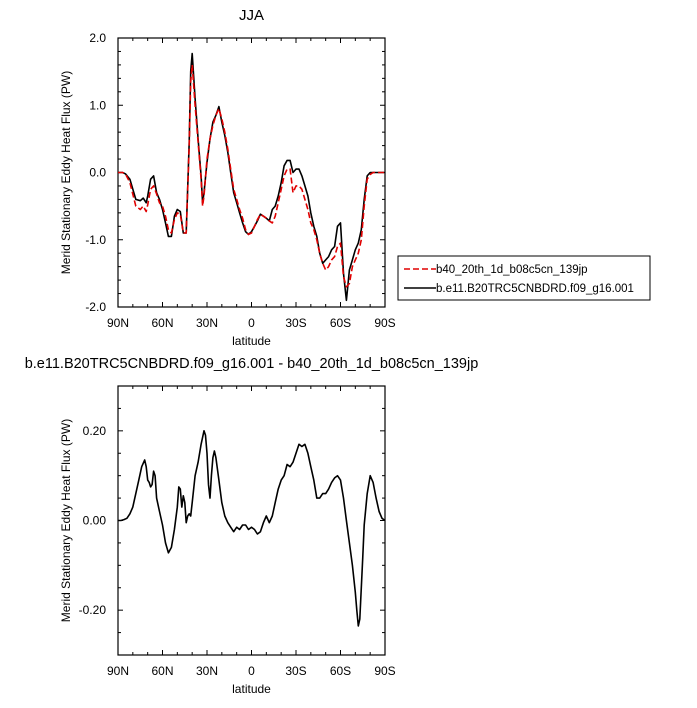  Describe the element at coordinates (97, 105) in the screenshot. I see `y-tick-label: 1.0` at that location.